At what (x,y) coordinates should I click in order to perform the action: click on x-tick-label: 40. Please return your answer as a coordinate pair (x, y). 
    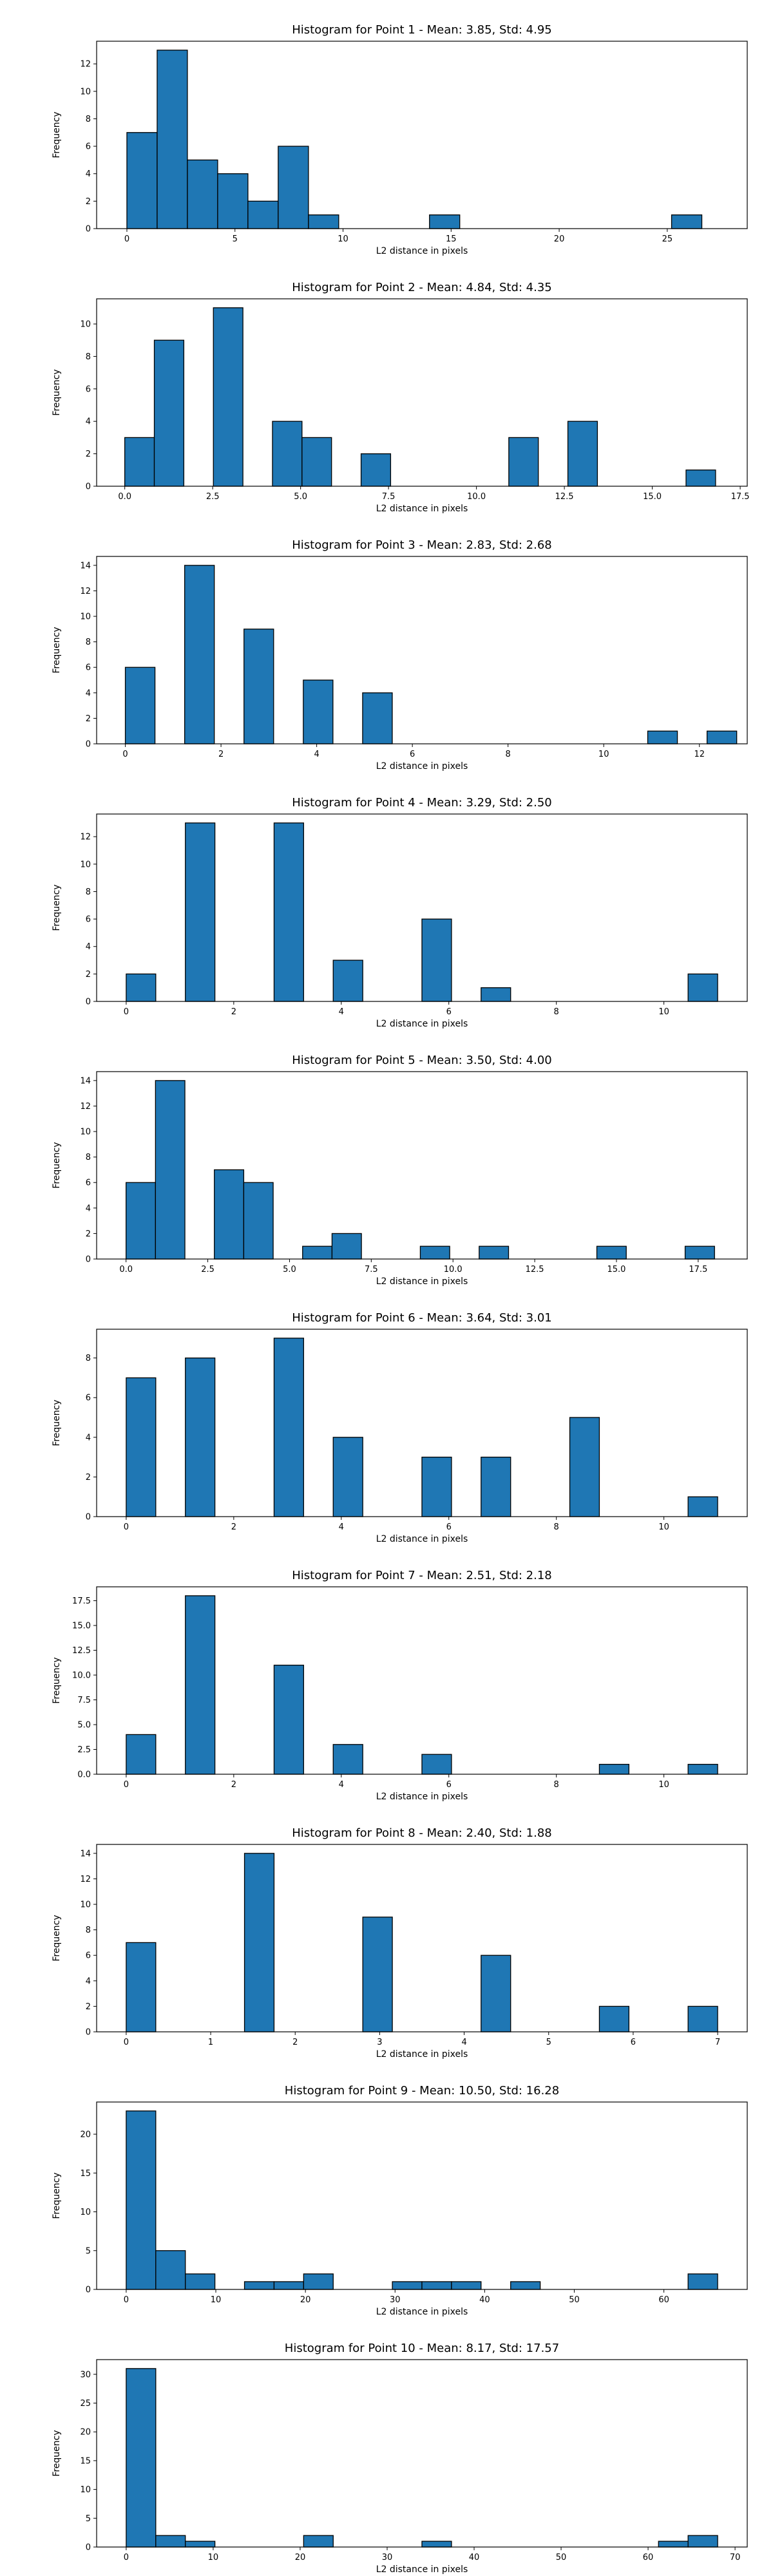
    Looking at the image, I should click on (474, 2557).